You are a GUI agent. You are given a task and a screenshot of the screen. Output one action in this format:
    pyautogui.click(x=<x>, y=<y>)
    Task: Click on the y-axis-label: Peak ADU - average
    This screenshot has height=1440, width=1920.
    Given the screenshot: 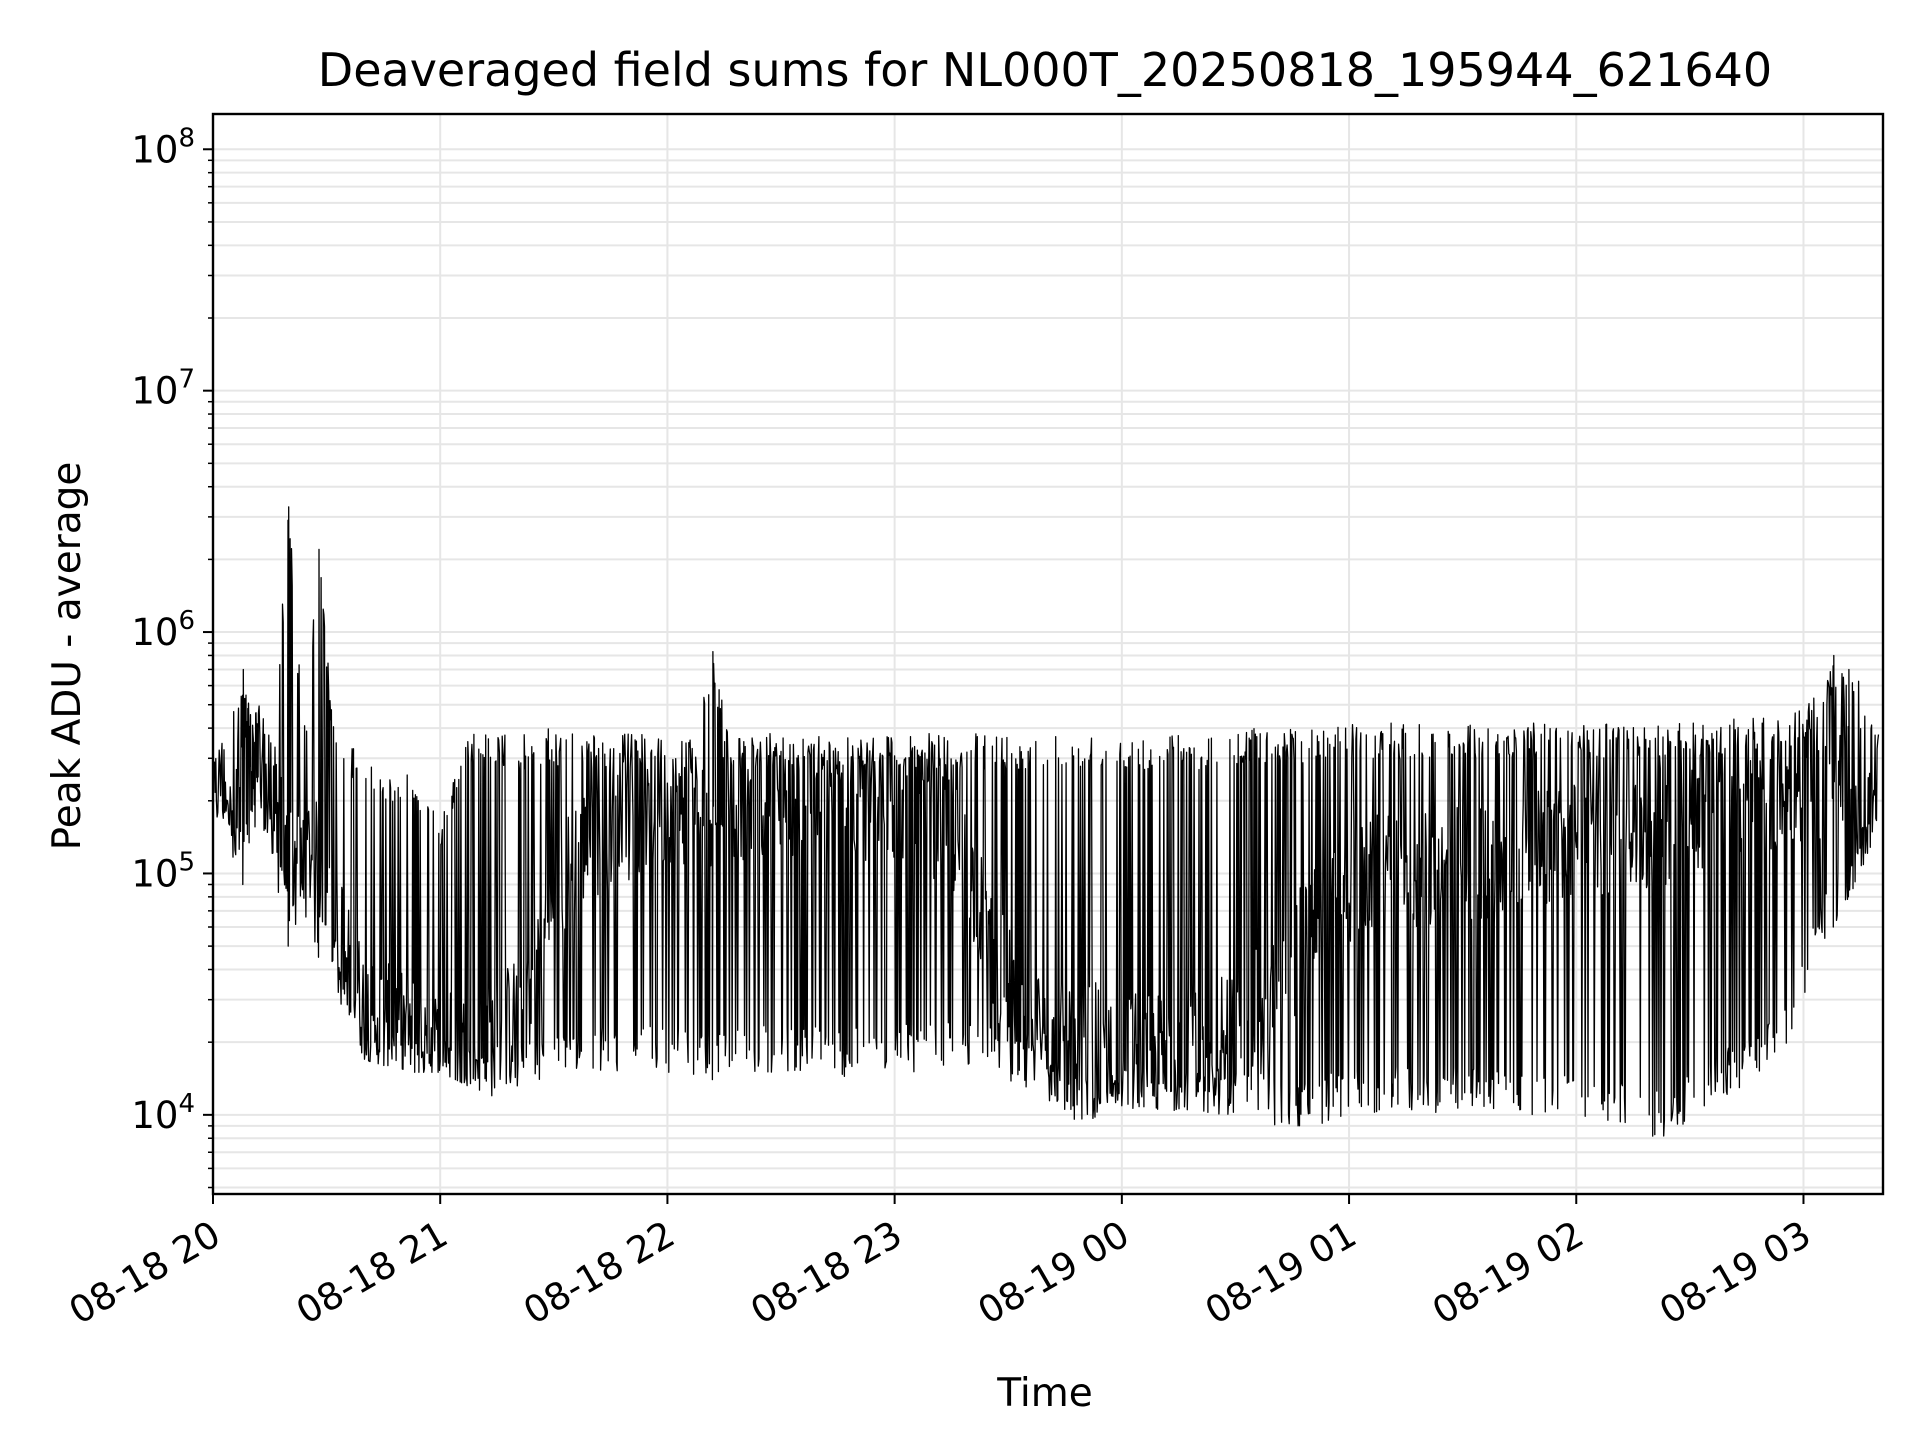 What is the action you would take?
    pyautogui.click(x=67, y=656)
    